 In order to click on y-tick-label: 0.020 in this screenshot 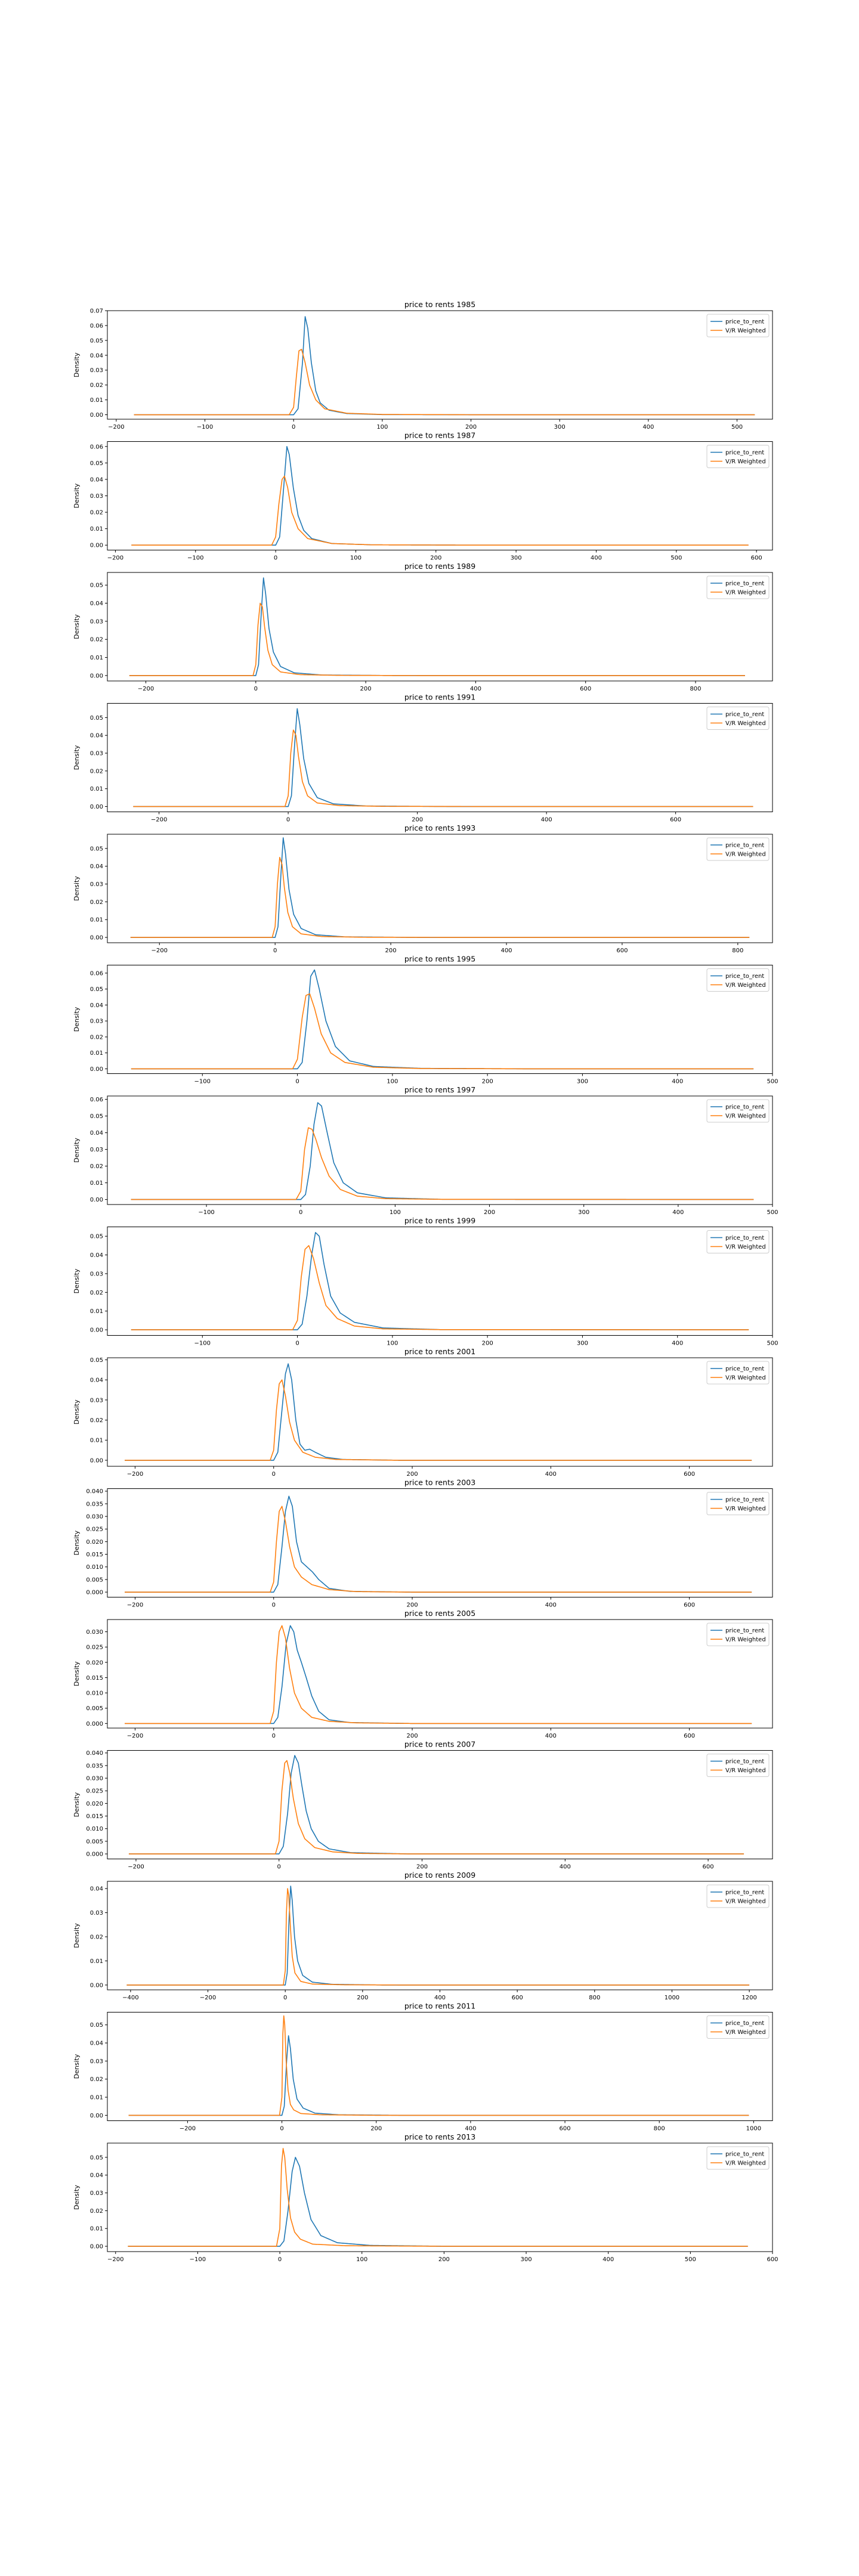, I will do `click(94, 1542)`.